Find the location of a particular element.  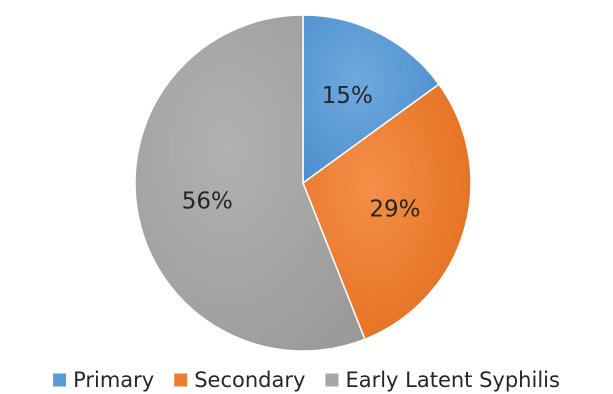

legend-swatch-secondary is located at coordinates (181, 380).